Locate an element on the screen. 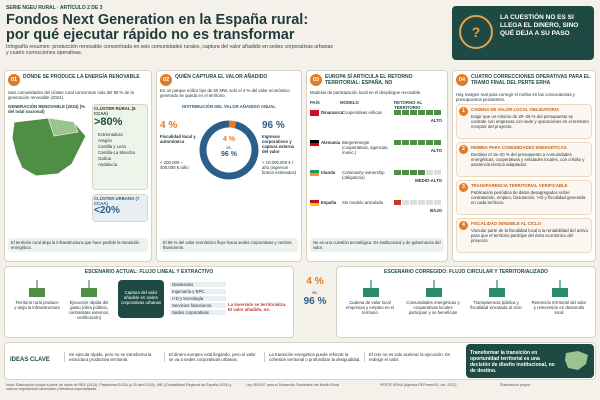  region: Andalucía is located at coordinates (108, 164).